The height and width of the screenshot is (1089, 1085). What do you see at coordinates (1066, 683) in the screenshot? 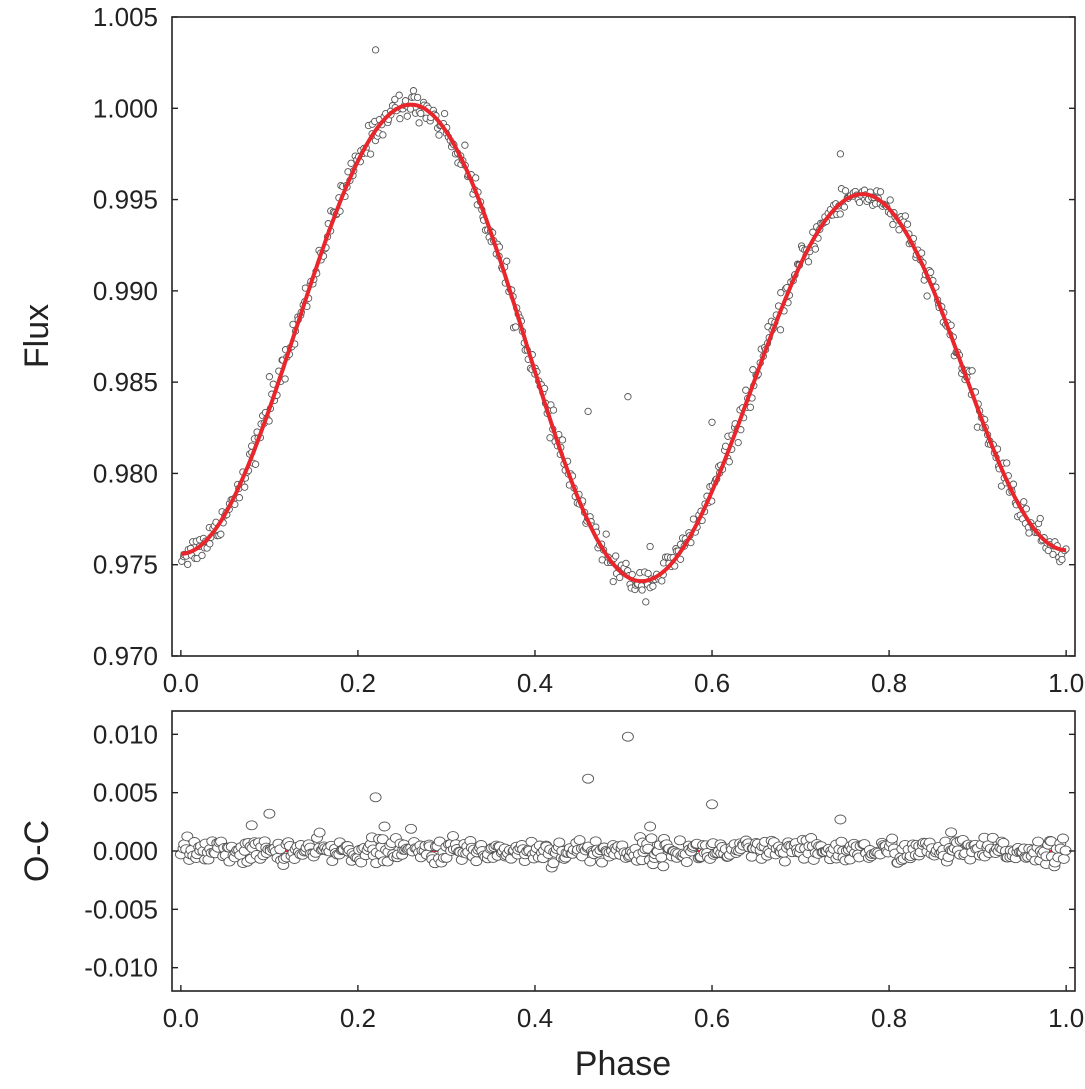
I see `light-curve-x-tick-label: 1.0` at bounding box center [1066, 683].